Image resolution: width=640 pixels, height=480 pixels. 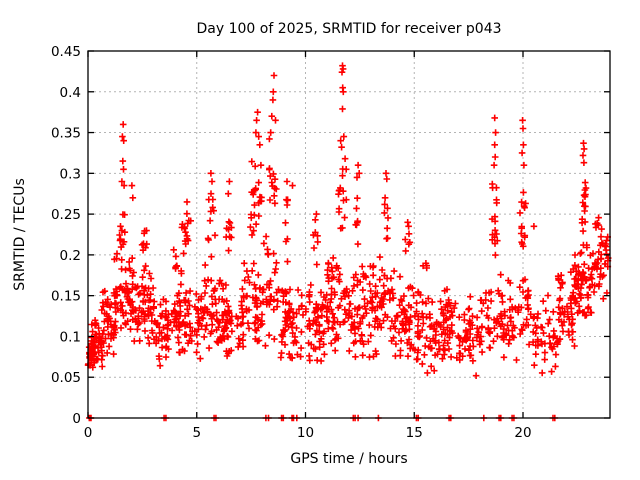 I want to click on x-tick-label: 0, so click(x=88, y=433).